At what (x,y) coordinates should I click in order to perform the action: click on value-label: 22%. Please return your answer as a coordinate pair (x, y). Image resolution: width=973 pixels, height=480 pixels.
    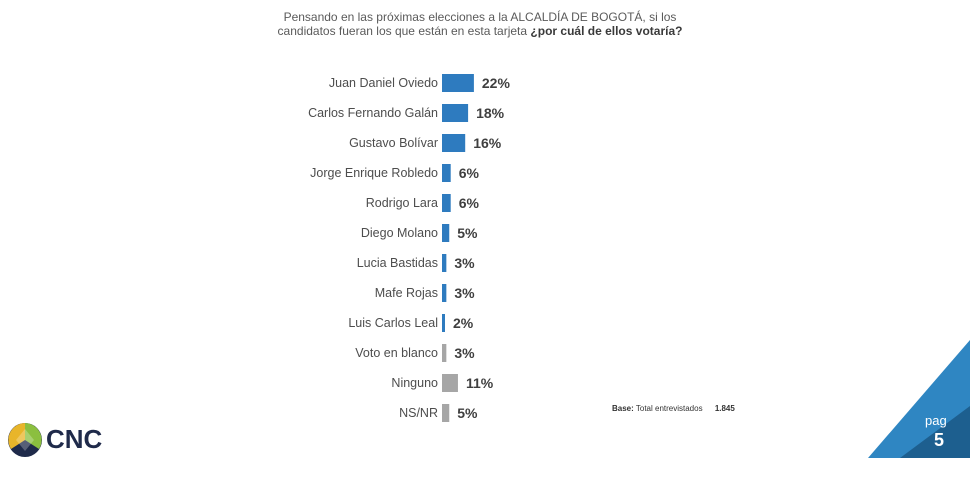
    Looking at the image, I should click on (496, 83).